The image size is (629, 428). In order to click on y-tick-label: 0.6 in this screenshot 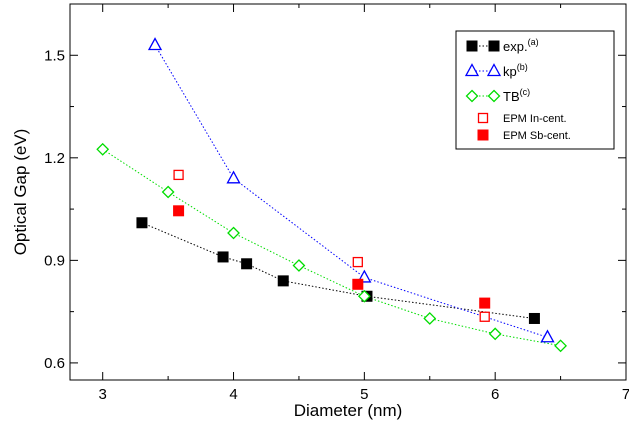, I will do `click(54, 363)`.